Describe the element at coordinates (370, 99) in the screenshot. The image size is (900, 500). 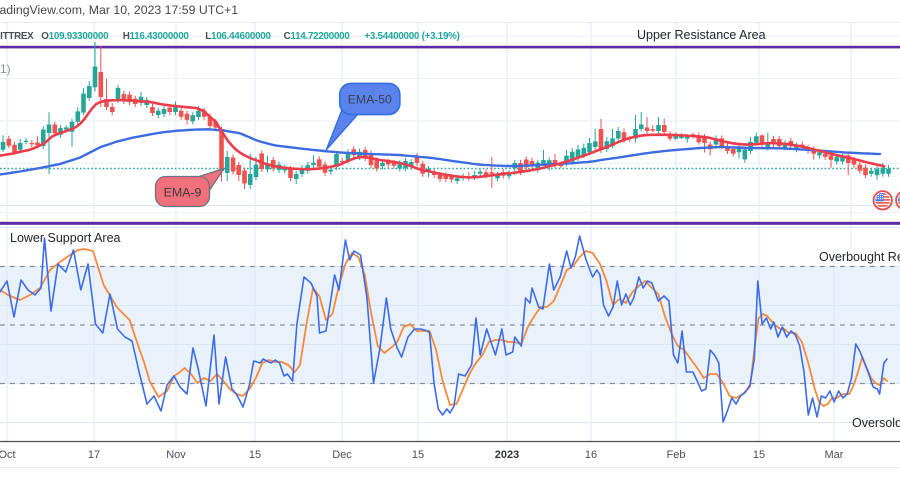
I see `svg-text: EMA-50` at that location.